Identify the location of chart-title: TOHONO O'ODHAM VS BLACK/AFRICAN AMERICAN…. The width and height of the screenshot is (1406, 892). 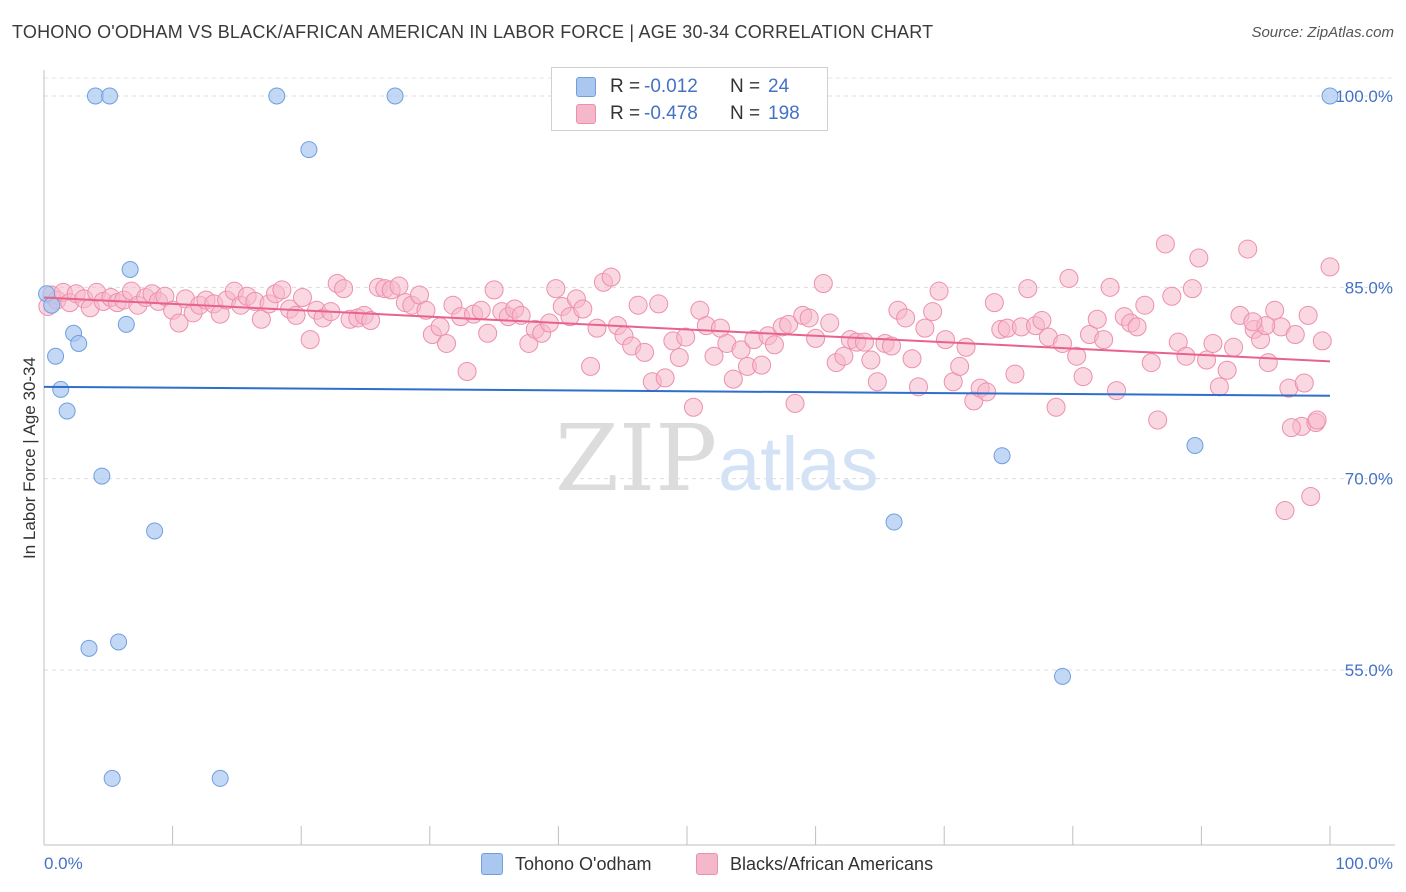
(473, 32).